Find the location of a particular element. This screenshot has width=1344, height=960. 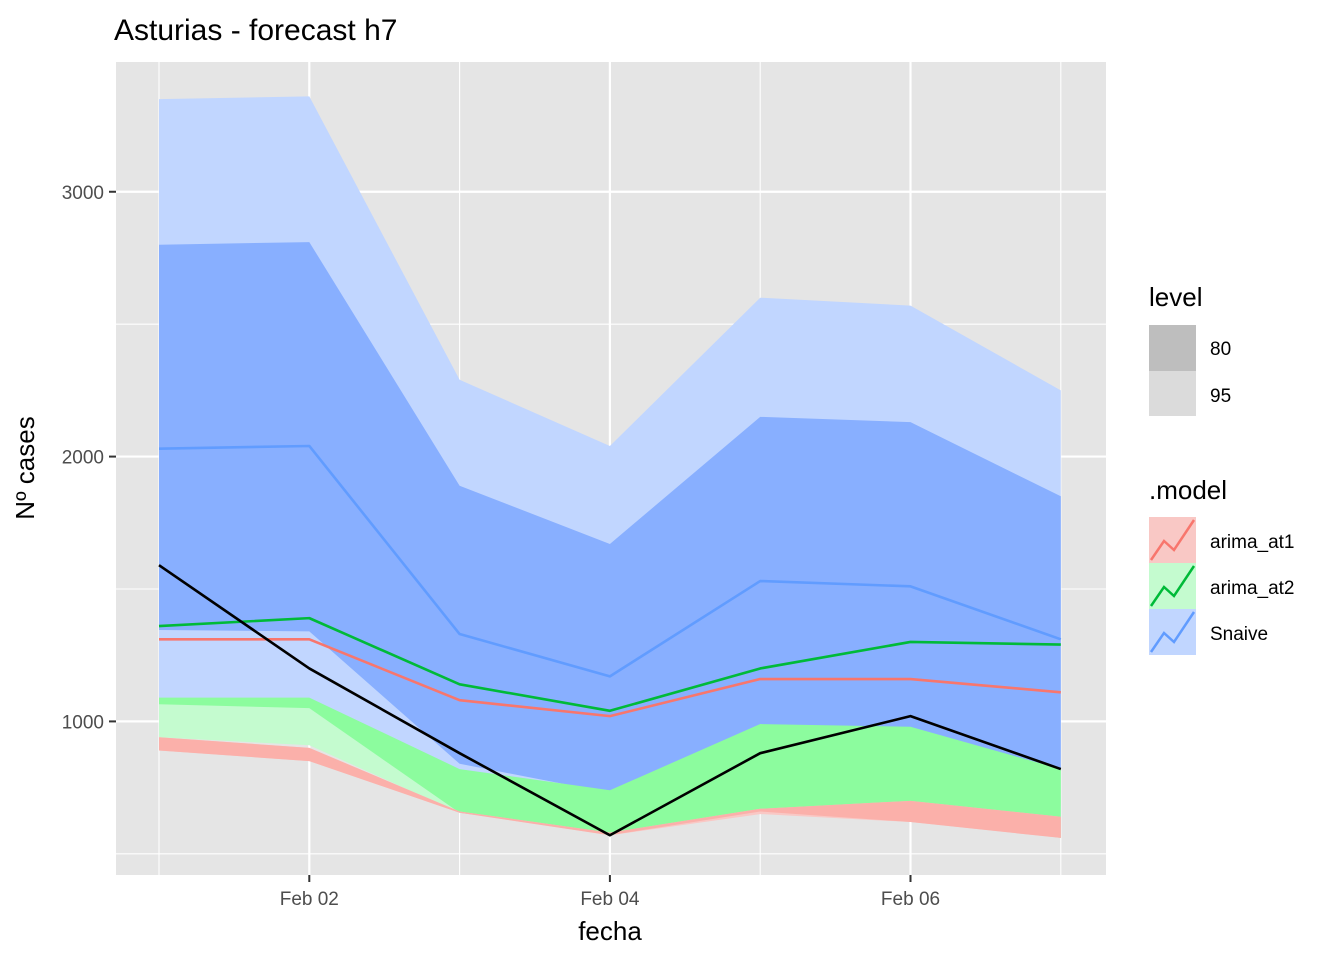

arima-at2-mean-line is located at coordinates (609, 664).